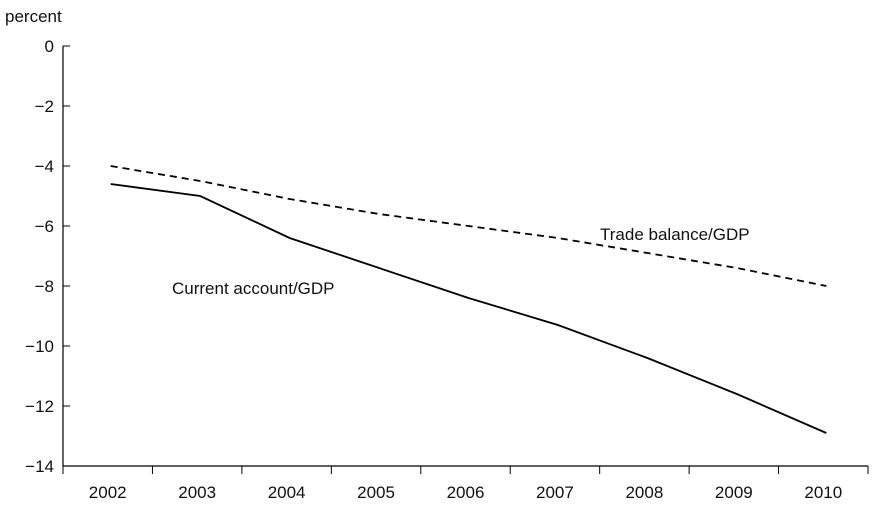  Describe the element at coordinates (466, 492) in the screenshot. I see `x-tick-label: 2006` at that location.